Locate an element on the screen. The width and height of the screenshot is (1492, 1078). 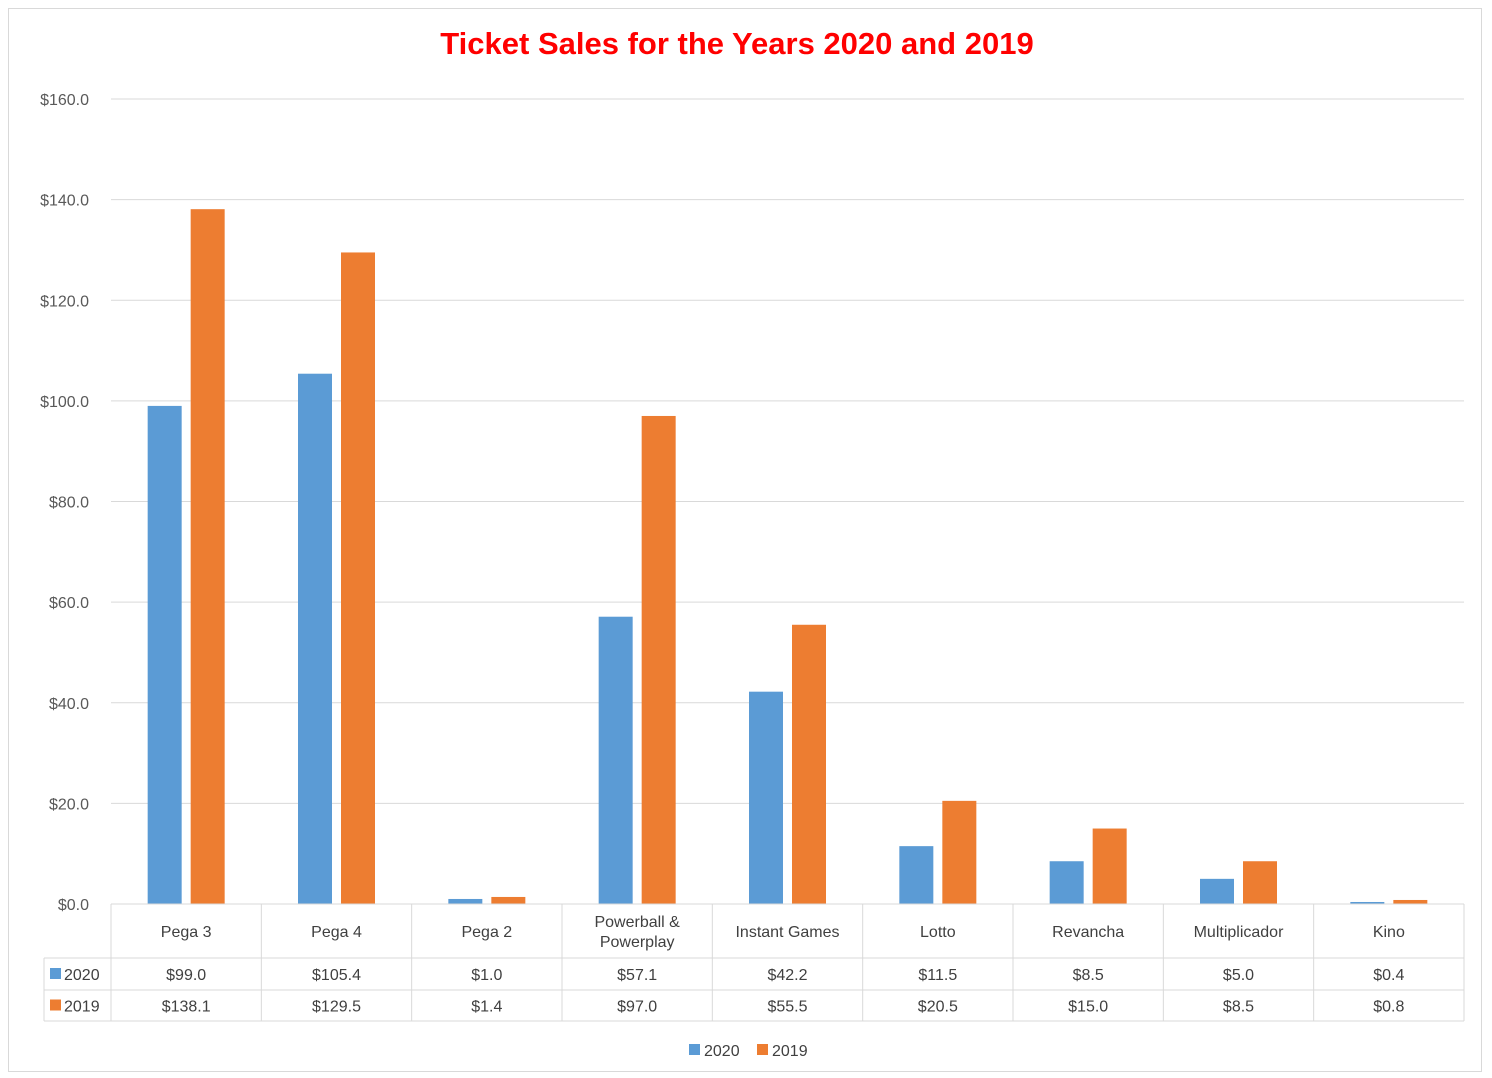
y-tick-label: $140.0 is located at coordinates (64, 201).